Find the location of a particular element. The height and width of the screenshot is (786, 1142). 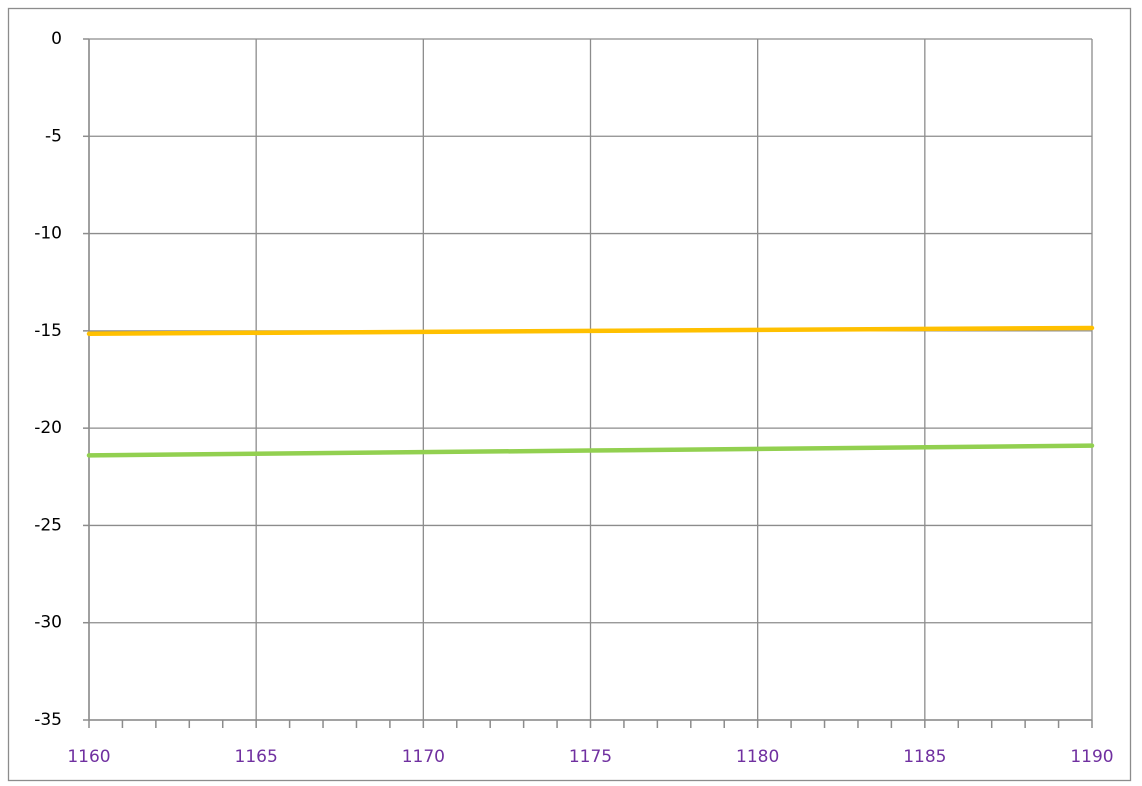

x-tick-label: 1160 is located at coordinates (88, 757).